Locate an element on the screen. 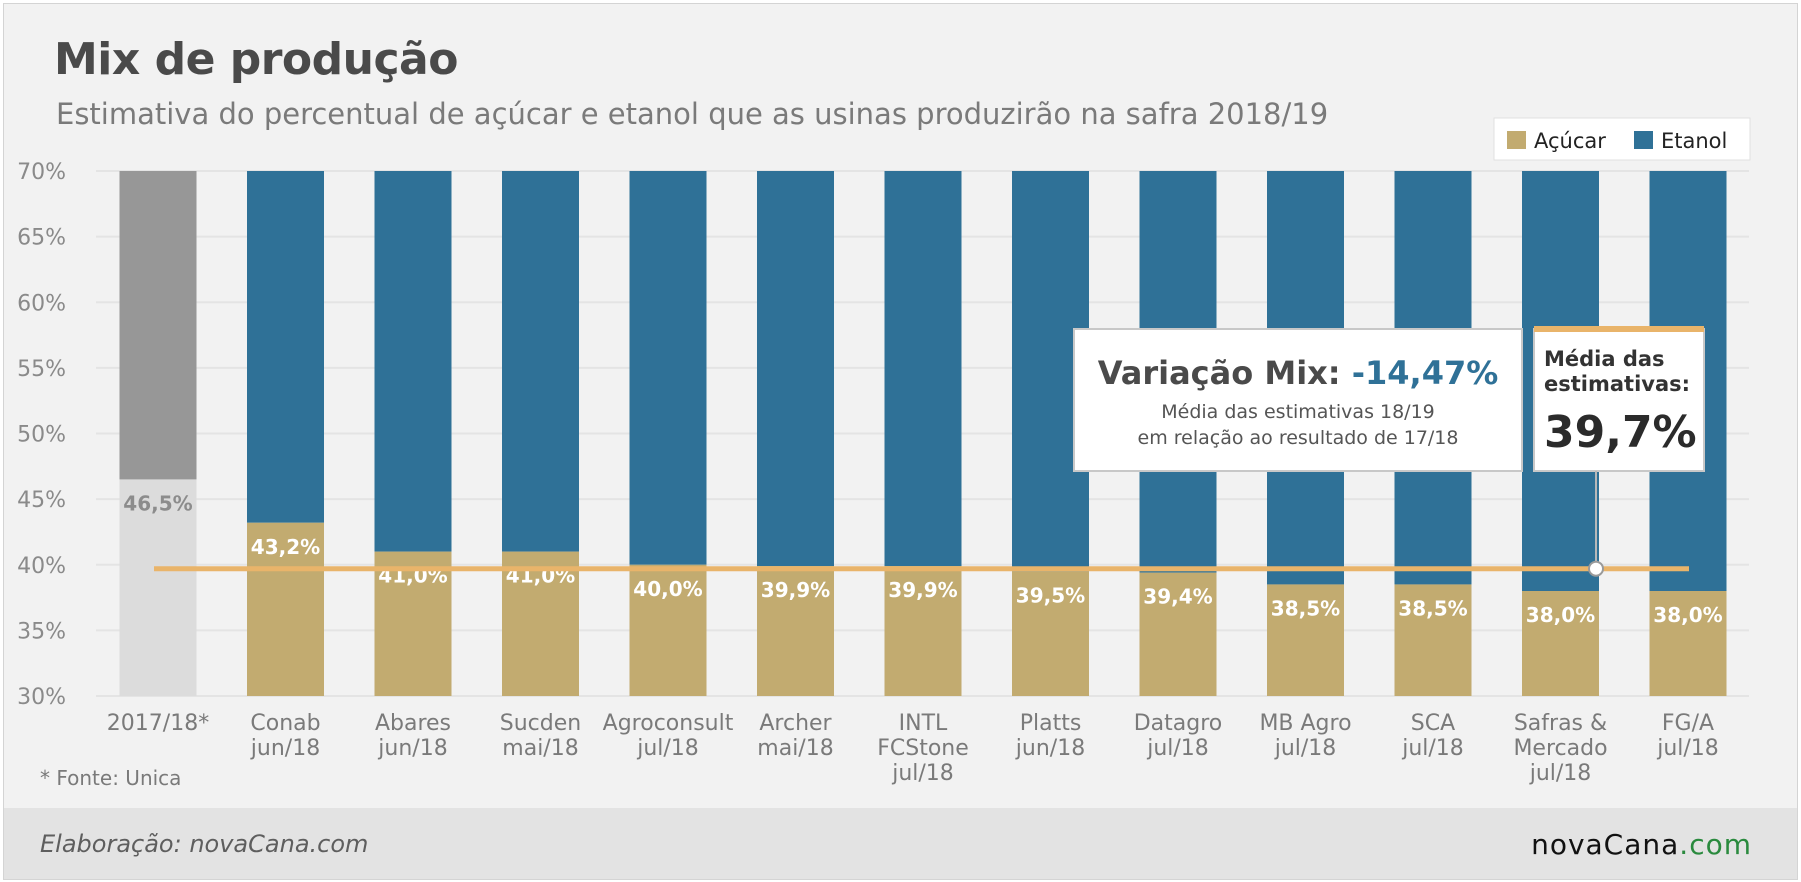 This screenshot has height=882, width=1801. y-tick-label: 70% is located at coordinates (41, 172).